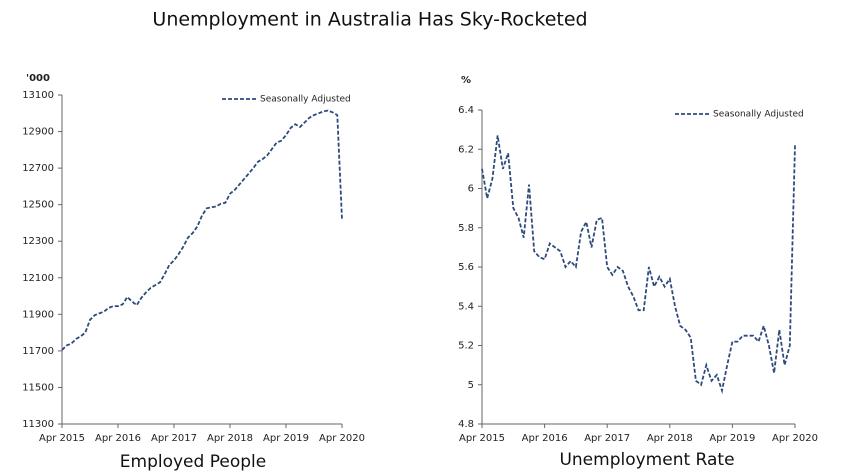 The width and height of the screenshot is (844, 473). What do you see at coordinates (466, 149) in the screenshot?
I see `y-tick-label: 6.2` at bounding box center [466, 149].